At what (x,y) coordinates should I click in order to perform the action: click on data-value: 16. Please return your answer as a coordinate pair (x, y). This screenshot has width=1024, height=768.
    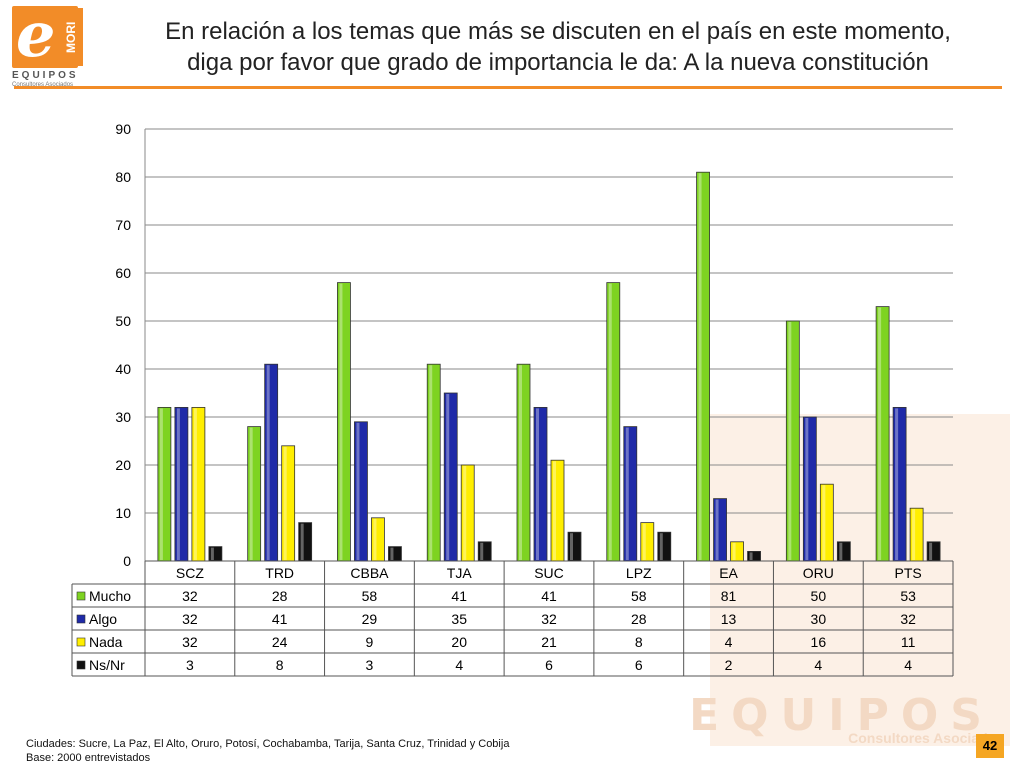
    Looking at the image, I should click on (819, 642).